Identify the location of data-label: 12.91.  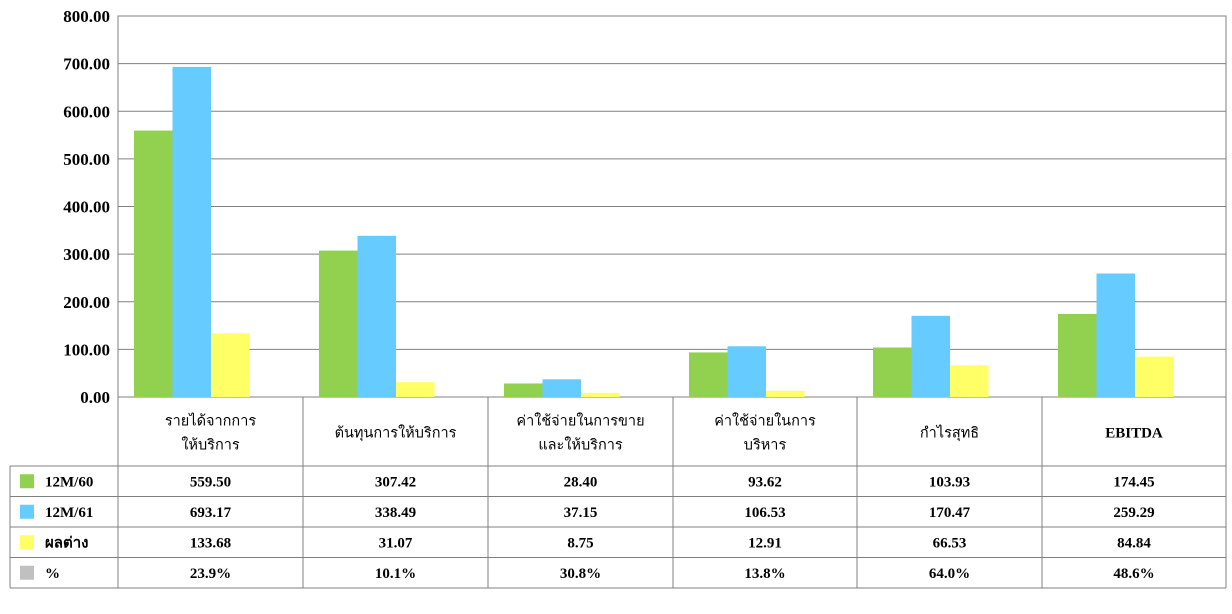
(765, 543).